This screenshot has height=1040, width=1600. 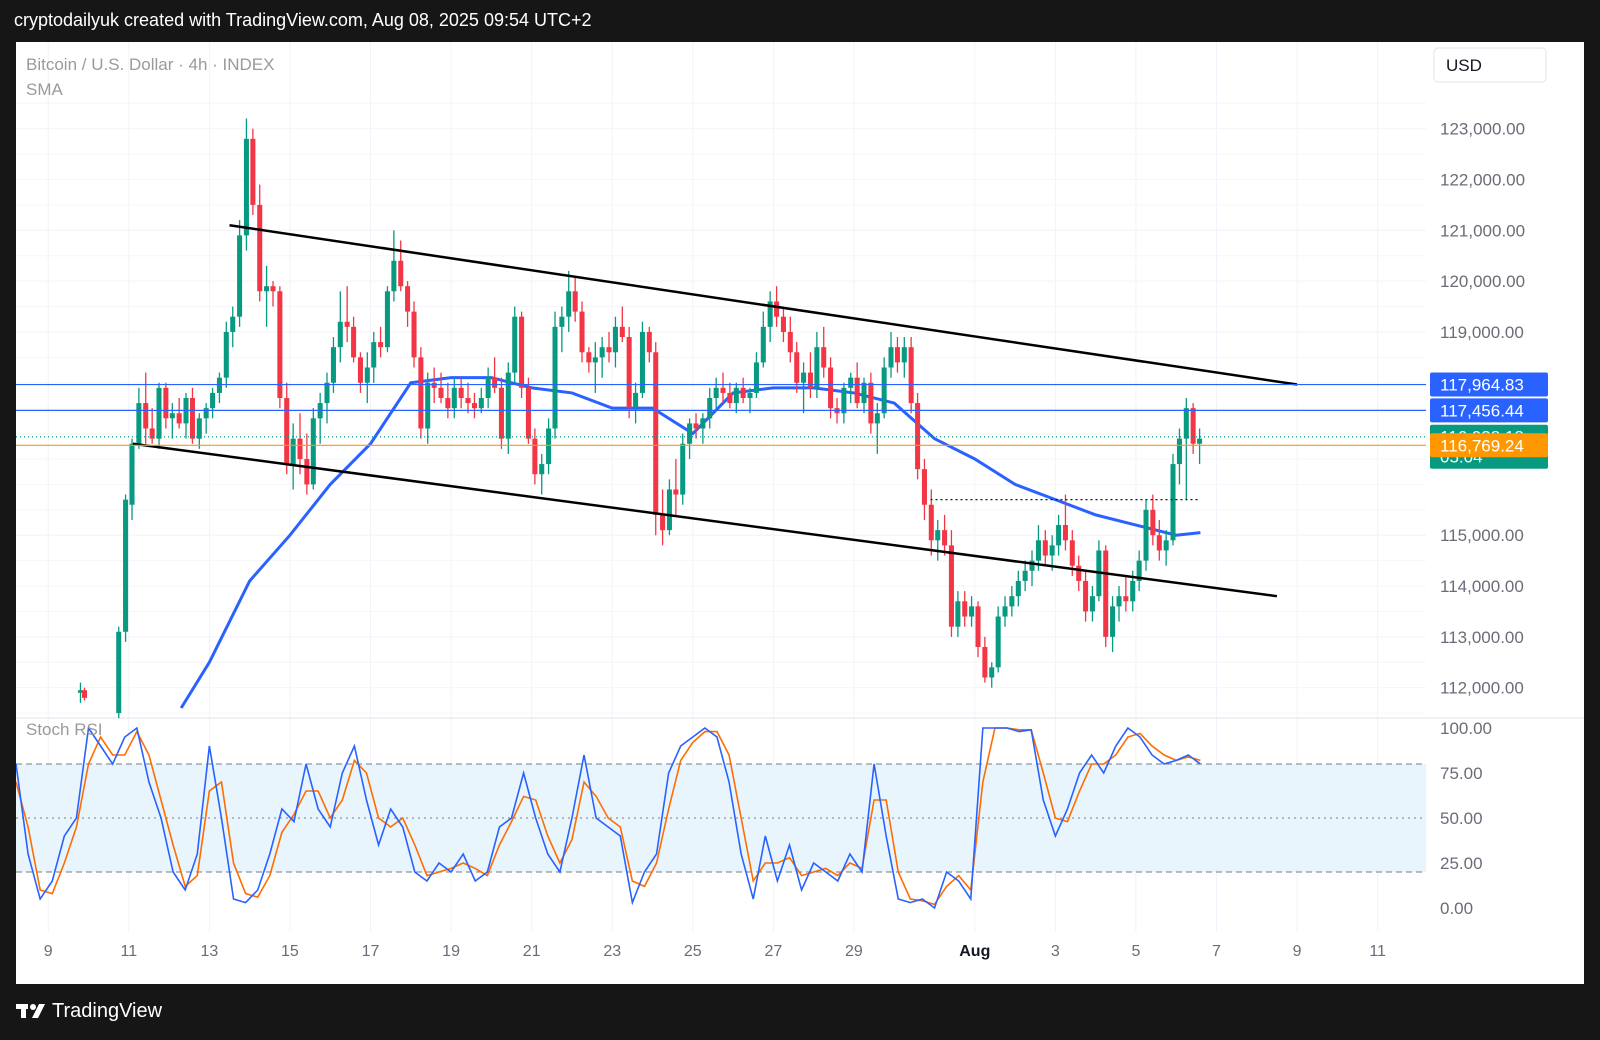 What do you see at coordinates (45, 89) in the screenshot?
I see `legend-indicator: SMA` at bounding box center [45, 89].